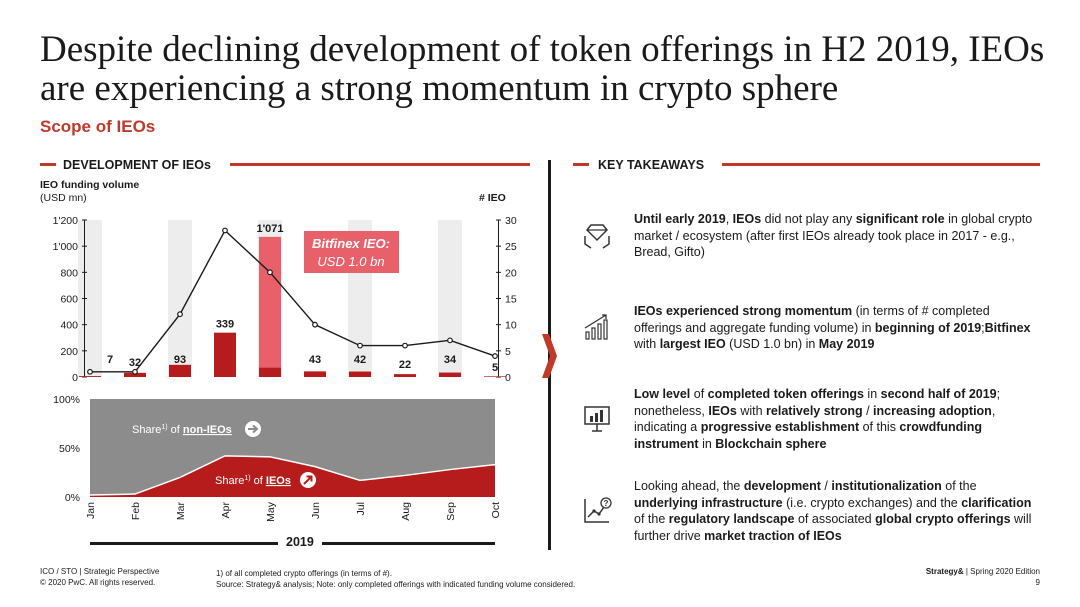 The image size is (1080, 607). What do you see at coordinates (98, 126) in the screenshot?
I see `page-subtitle: Scope of IEOs` at bounding box center [98, 126].